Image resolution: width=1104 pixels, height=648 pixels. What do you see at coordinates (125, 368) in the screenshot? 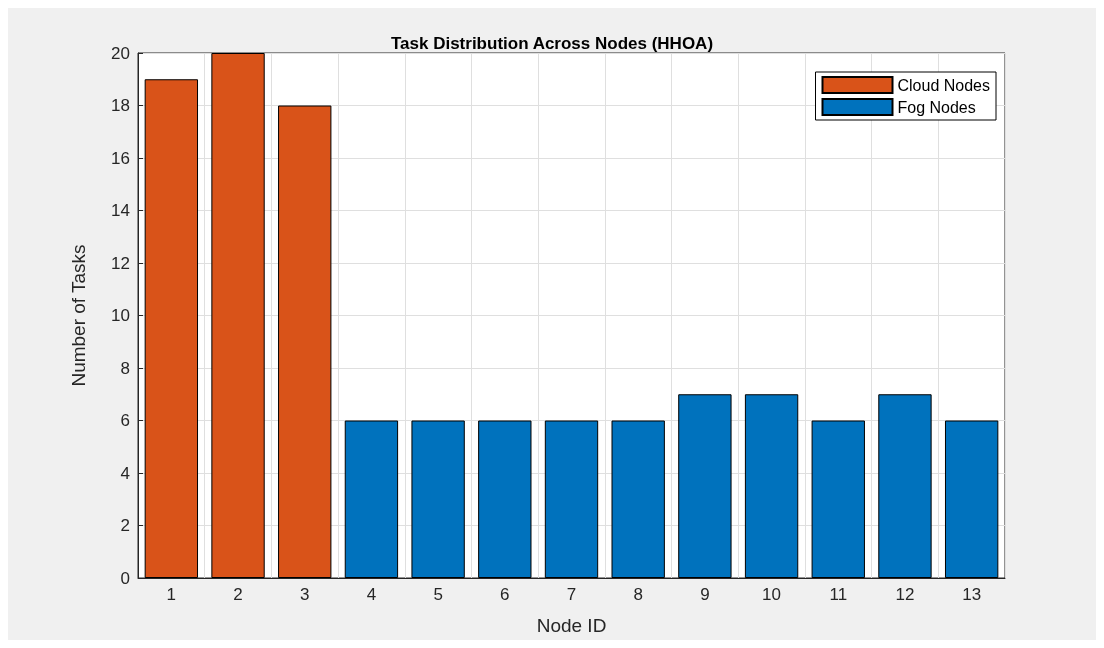
I see `y-tick-label: 8` at bounding box center [125, 368].